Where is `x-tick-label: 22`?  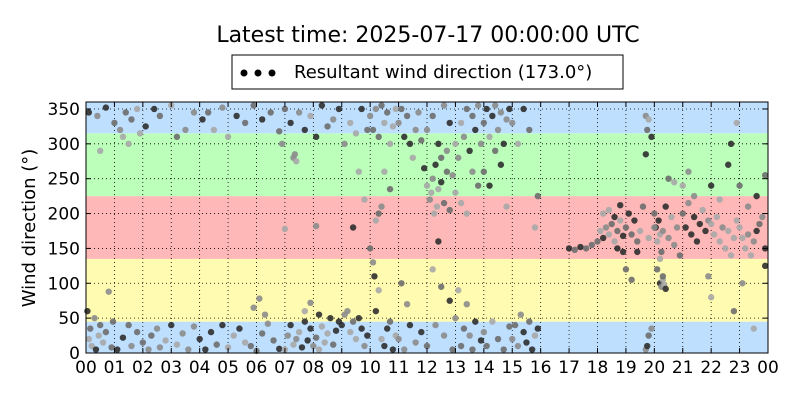 x-tick-label: 22 is located at coordinates (711, 368).